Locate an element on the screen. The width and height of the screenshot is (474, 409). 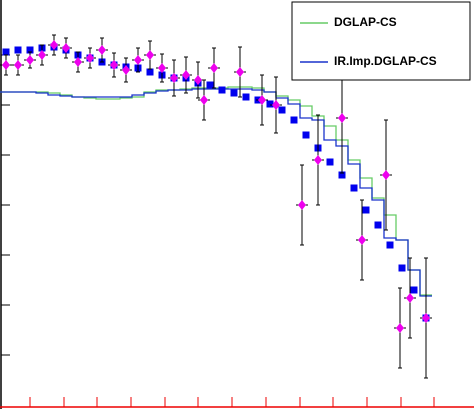
legend-label: IR.Imp.DGLAP-CS is located at coordinates (385, 61).